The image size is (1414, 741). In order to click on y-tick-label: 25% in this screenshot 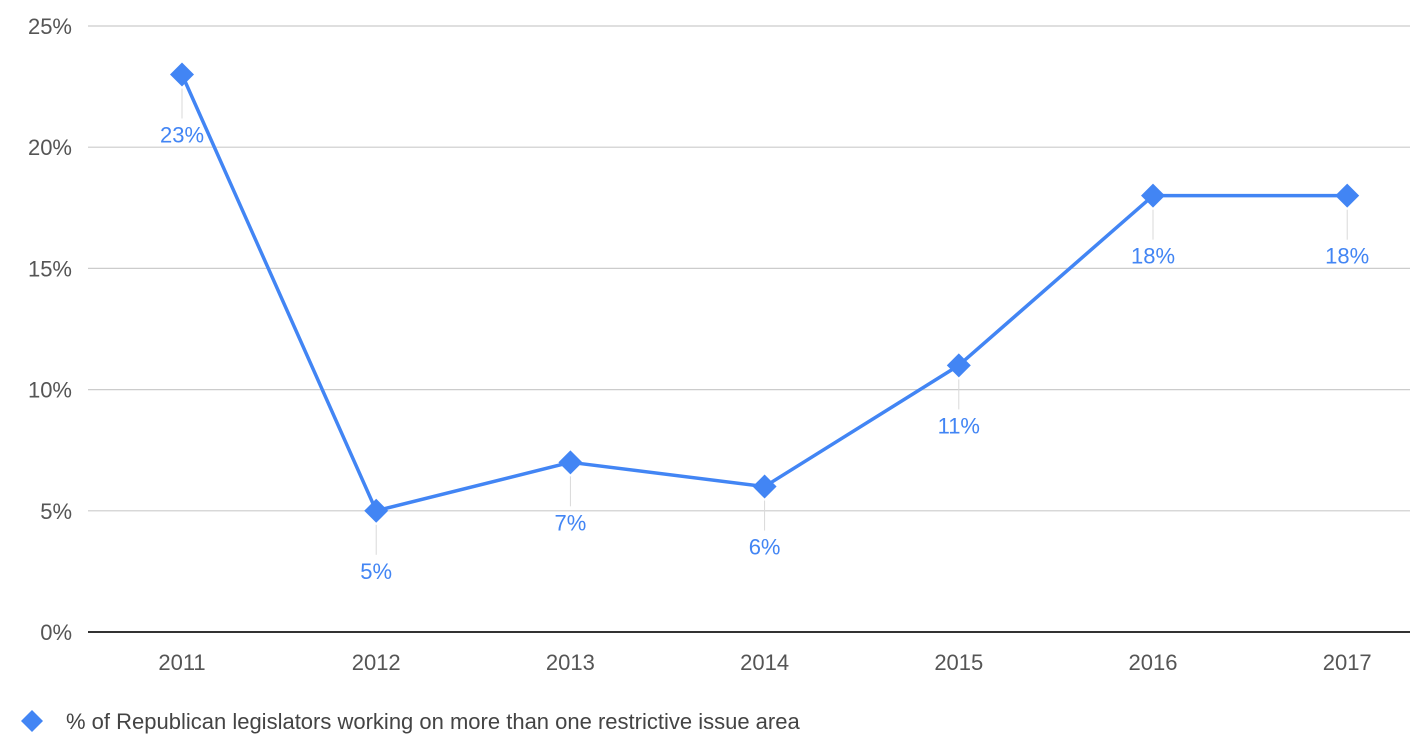, I will do `click(50, 26)`.